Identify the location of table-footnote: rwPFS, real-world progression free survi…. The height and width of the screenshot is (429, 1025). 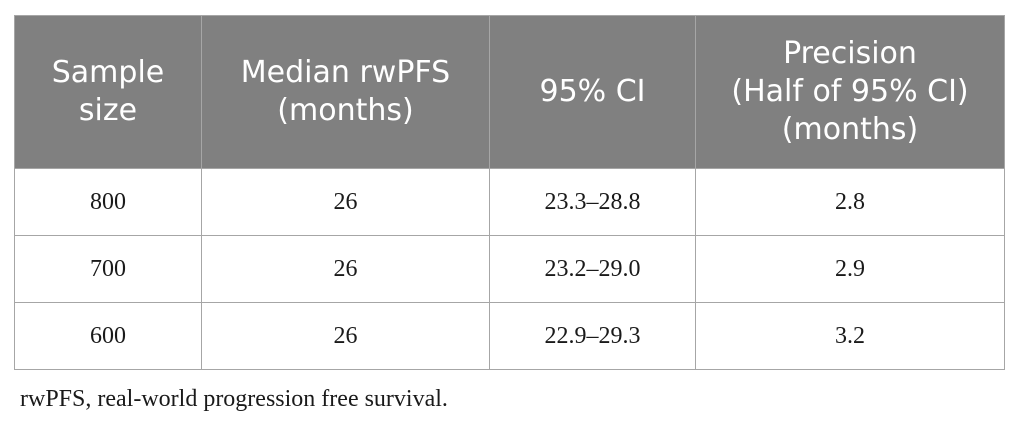
(234, 399).